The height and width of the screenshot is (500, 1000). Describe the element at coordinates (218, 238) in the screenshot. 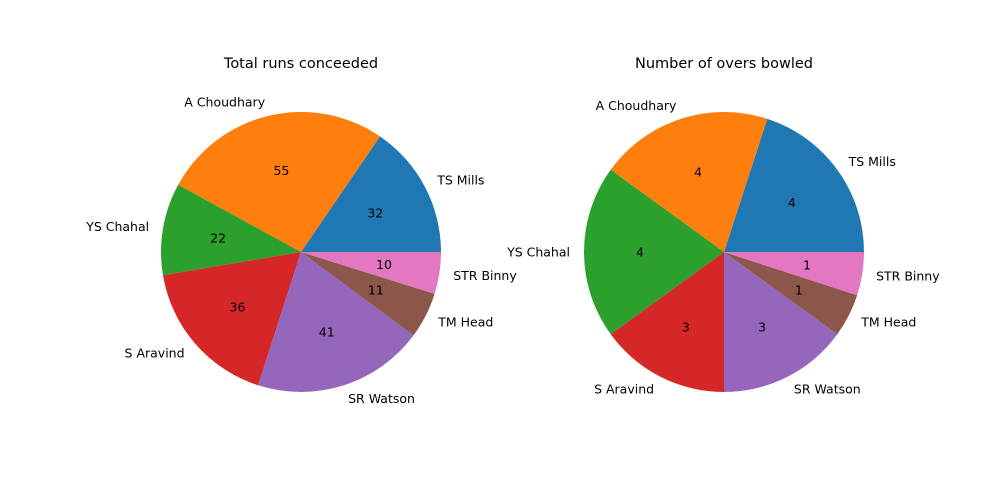

I see `slice-value-label: 22` at that location.